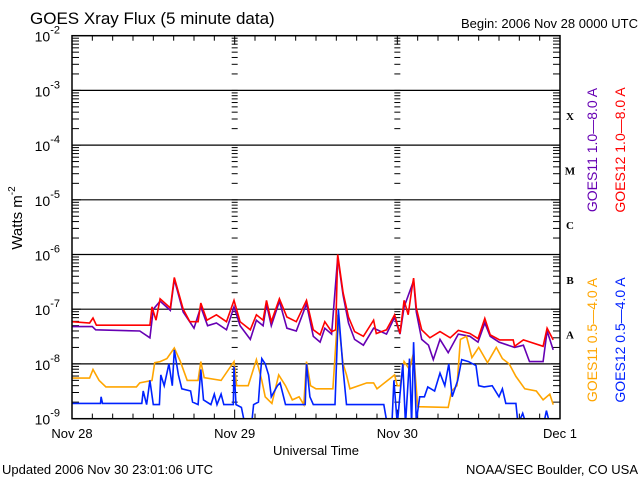  I want to click on x-tick-label: Dec 1, so click(560, 433).